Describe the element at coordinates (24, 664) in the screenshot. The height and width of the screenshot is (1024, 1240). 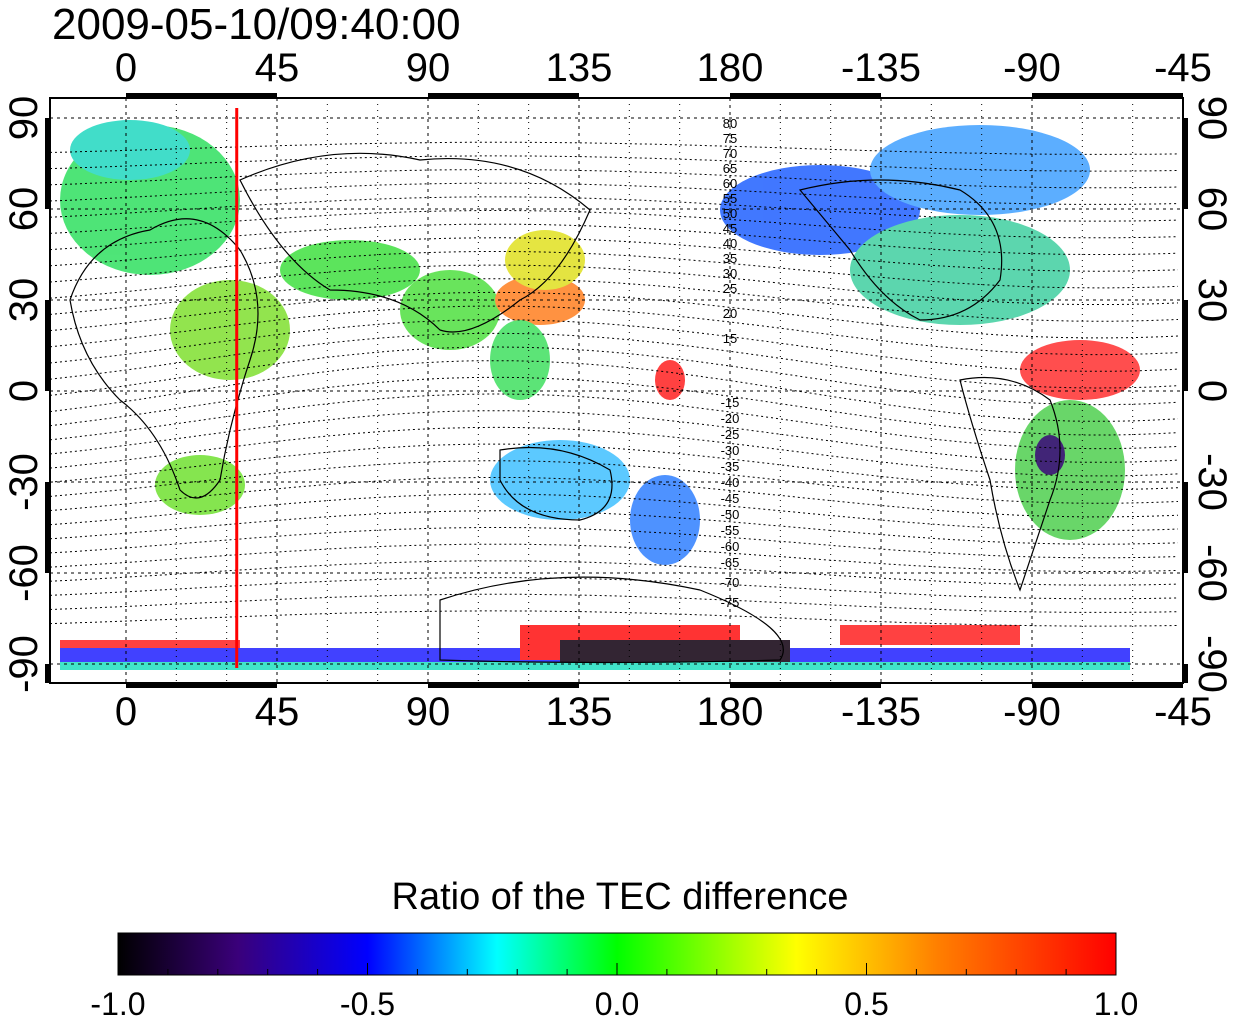
I see `left-tick-label: -90` at that location.